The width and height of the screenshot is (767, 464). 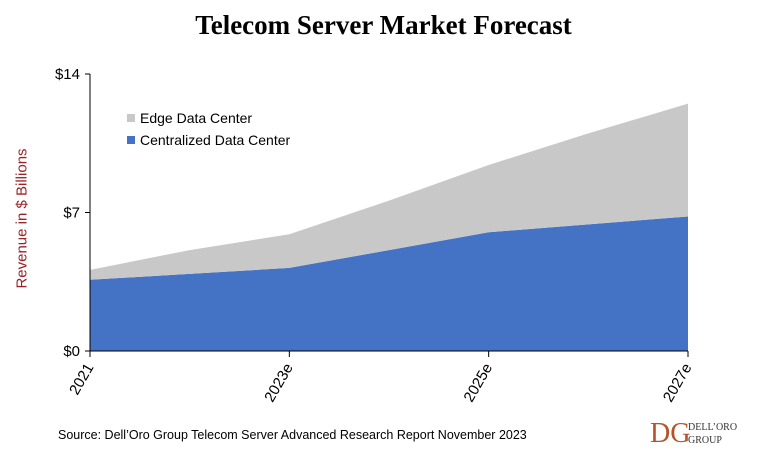 What do you see at coordinates (209, 129) in the screenshot?
I see `legend: Edge Data Center Centralized Data Center` at bounding box center [209, 129].